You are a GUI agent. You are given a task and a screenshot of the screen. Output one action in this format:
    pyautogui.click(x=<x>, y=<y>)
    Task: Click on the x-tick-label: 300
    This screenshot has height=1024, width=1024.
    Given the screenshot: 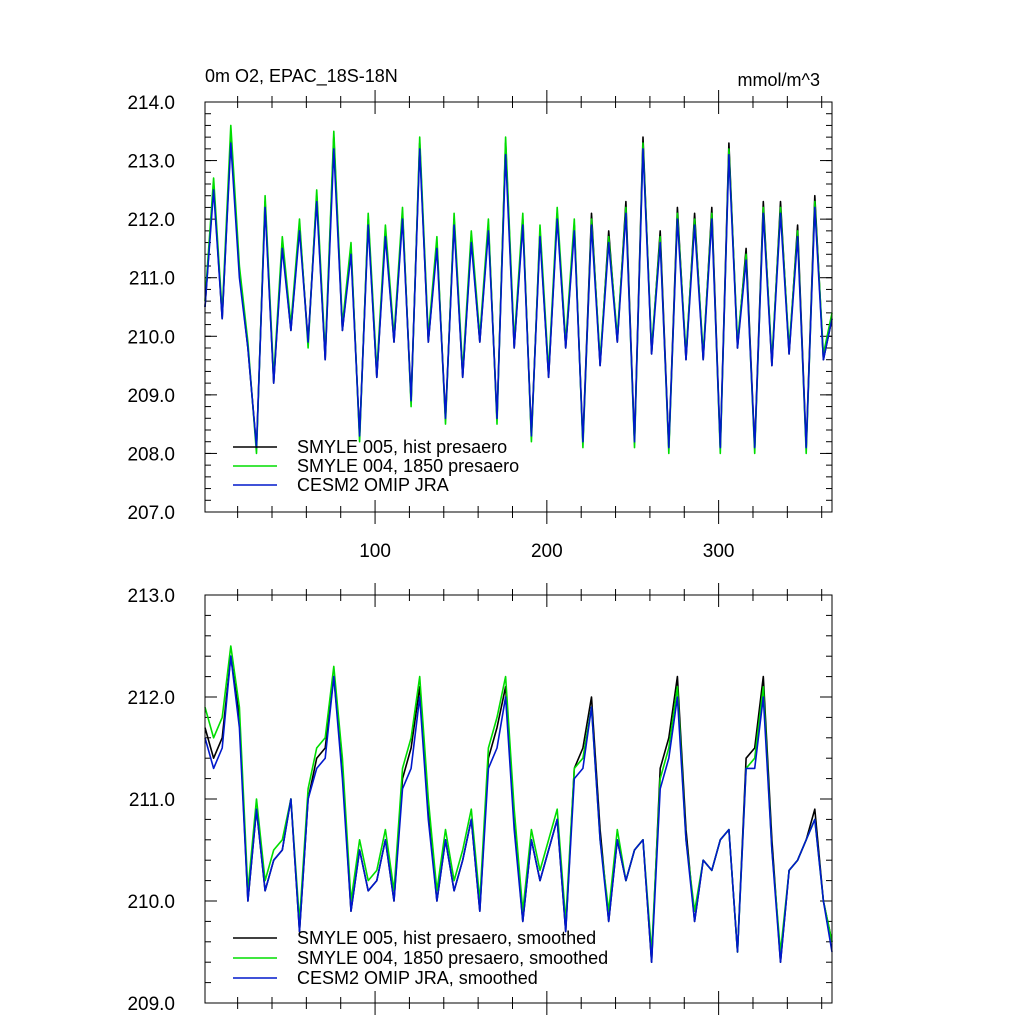 What is the action you would take?
    pyautogui.click(x=719, y=551)
    